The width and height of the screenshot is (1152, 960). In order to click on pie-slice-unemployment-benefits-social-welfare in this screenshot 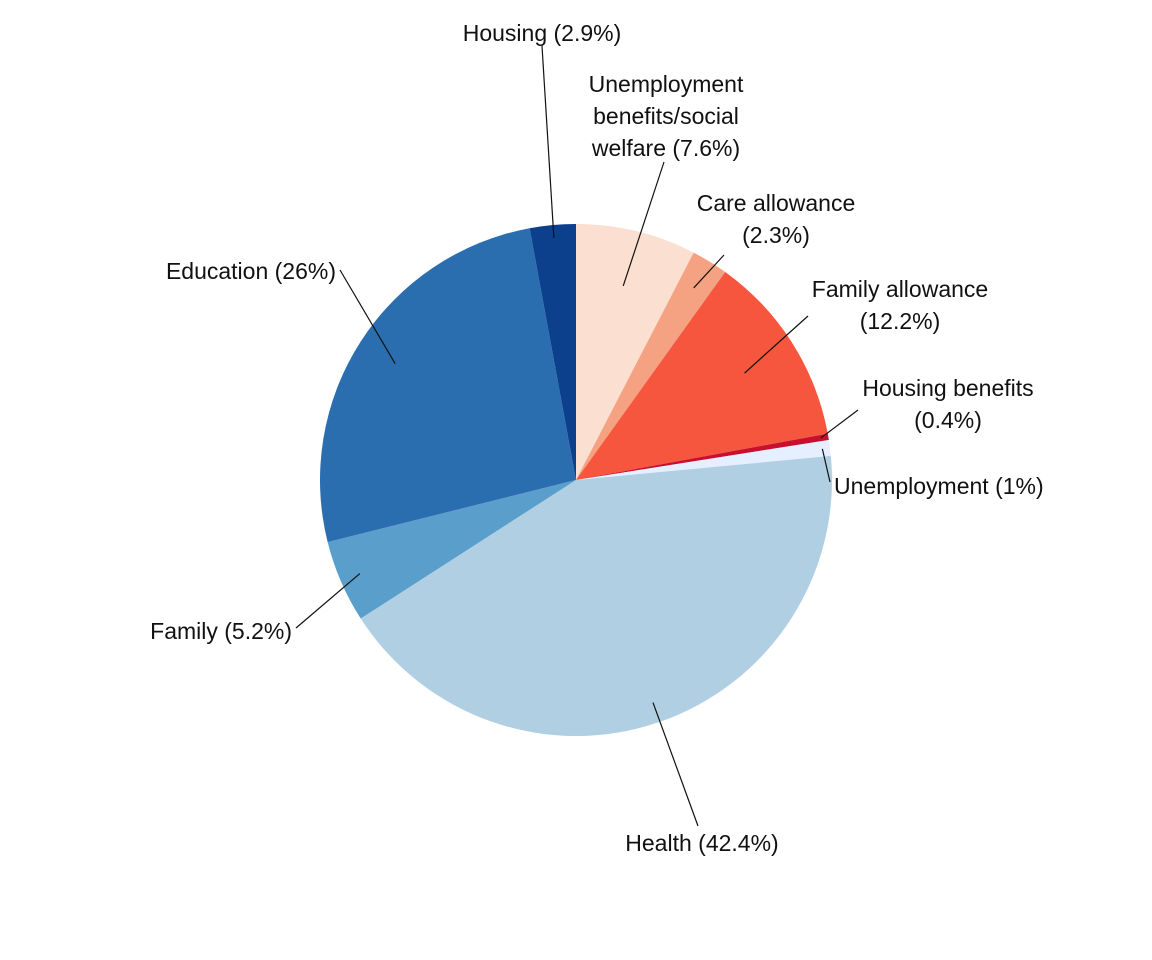, I will do `click(635, 352)`.